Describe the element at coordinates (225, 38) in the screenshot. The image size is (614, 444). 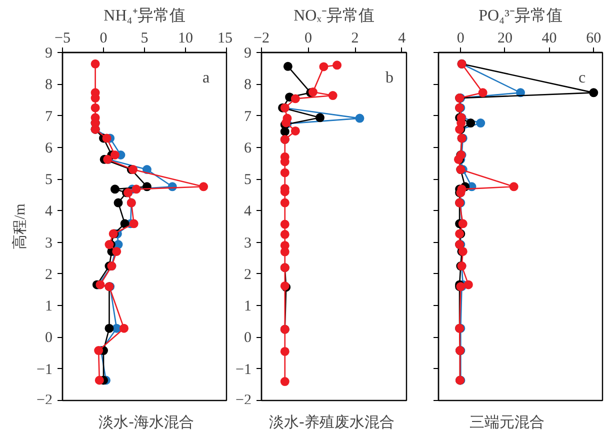
I see `x-tick-label: 15` at that location.